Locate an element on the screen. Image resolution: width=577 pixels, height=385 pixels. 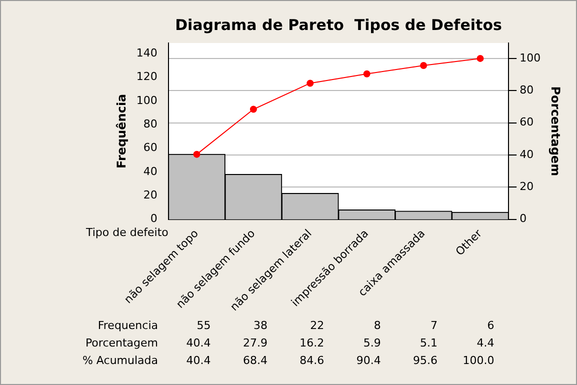
data-label: 100.0 is located at coordinates (478, 360).